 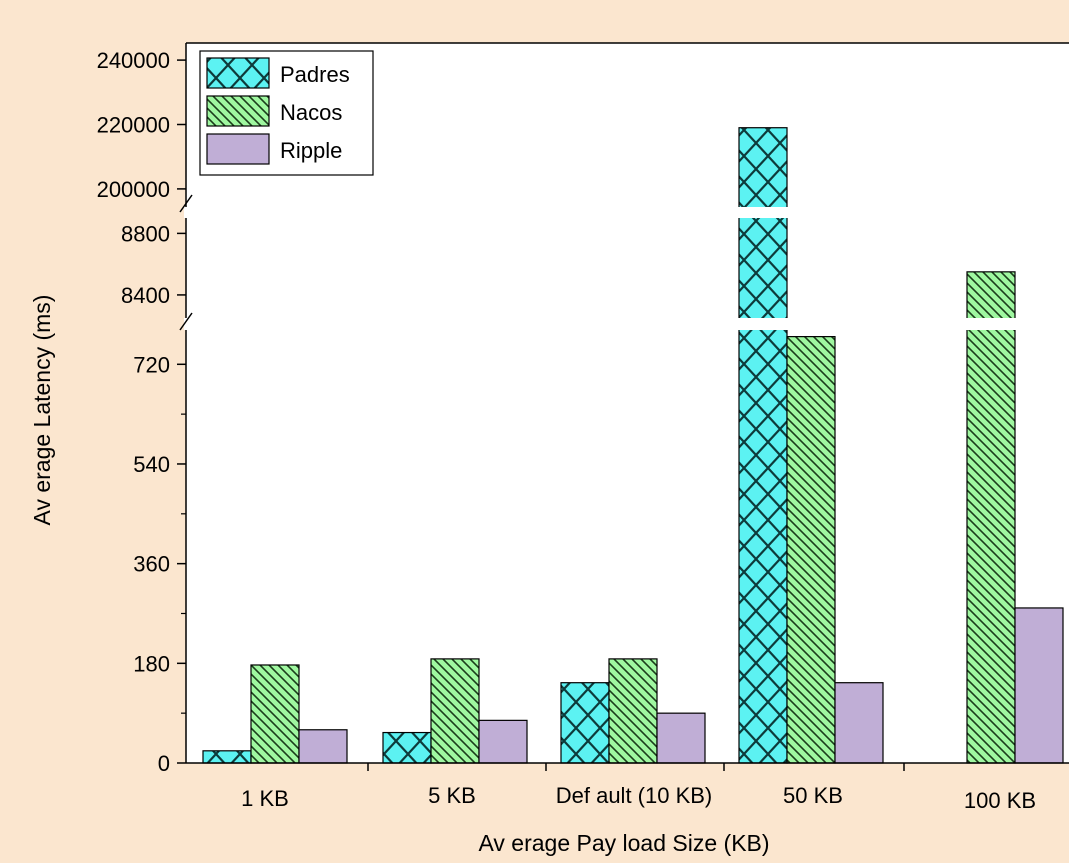 What do you see at coordinates (311, 150) in the screenshot?
I see `legend-label-ripple: Ripple` at bounding box center [311, 150].